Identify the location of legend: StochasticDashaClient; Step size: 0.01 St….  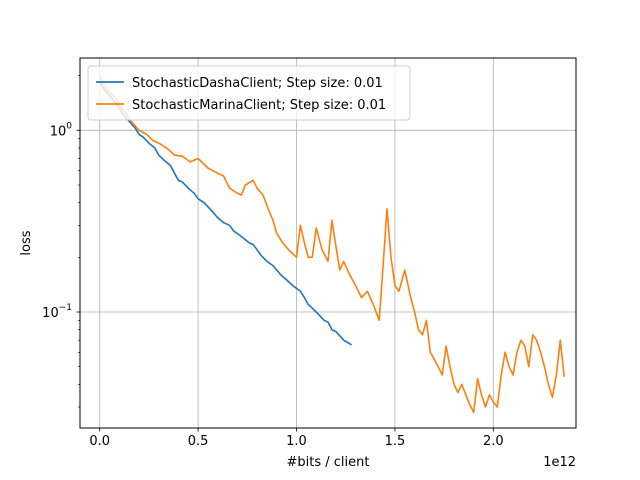
(249, 93).